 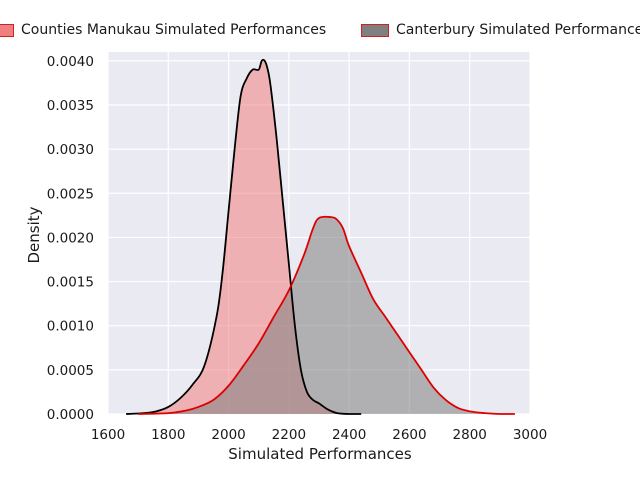 What do you see at coordinates (7, 30) in the screenshot?
I see `legend-swatch-counties-manukau` at bounding box center [7, 30].